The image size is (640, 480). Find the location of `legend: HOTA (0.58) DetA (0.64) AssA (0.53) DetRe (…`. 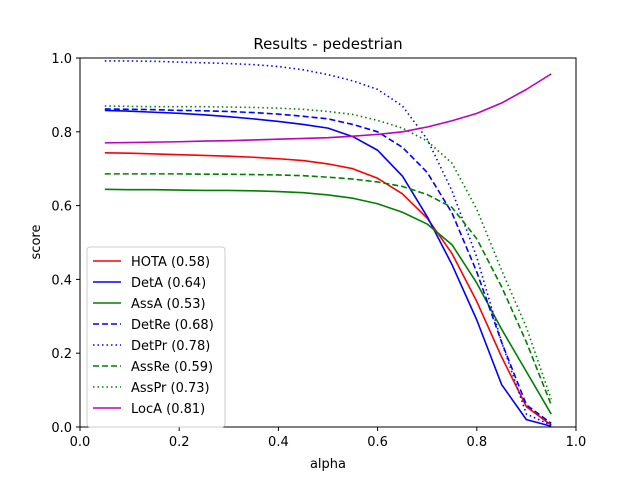

legend: HOTA (0.58) DetA (0.64) AssA (0.53) DetRe (… is located at coordinates (156, 337).